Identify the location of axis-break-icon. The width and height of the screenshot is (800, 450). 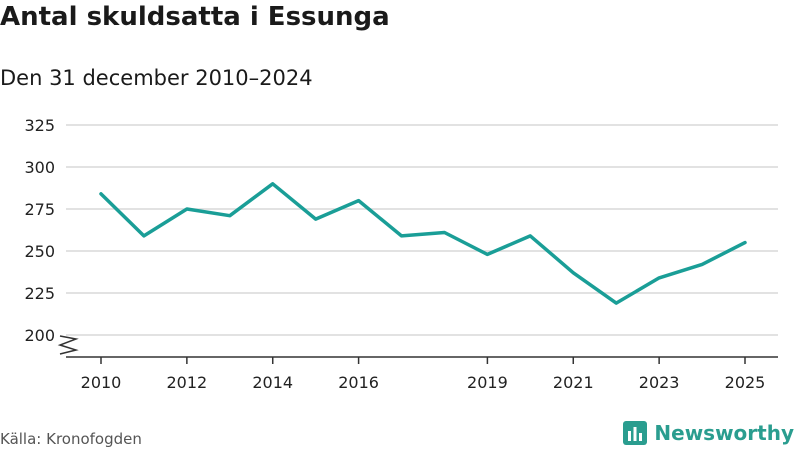
(68, 345).